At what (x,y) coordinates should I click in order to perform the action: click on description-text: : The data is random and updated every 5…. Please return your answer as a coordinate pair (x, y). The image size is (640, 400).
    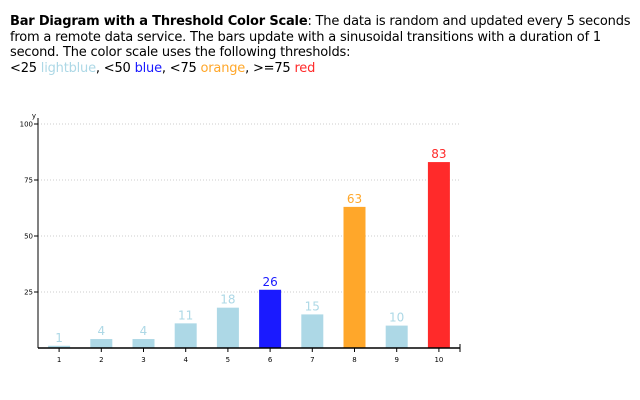
    Looking at the image, I should click on (320, 37).